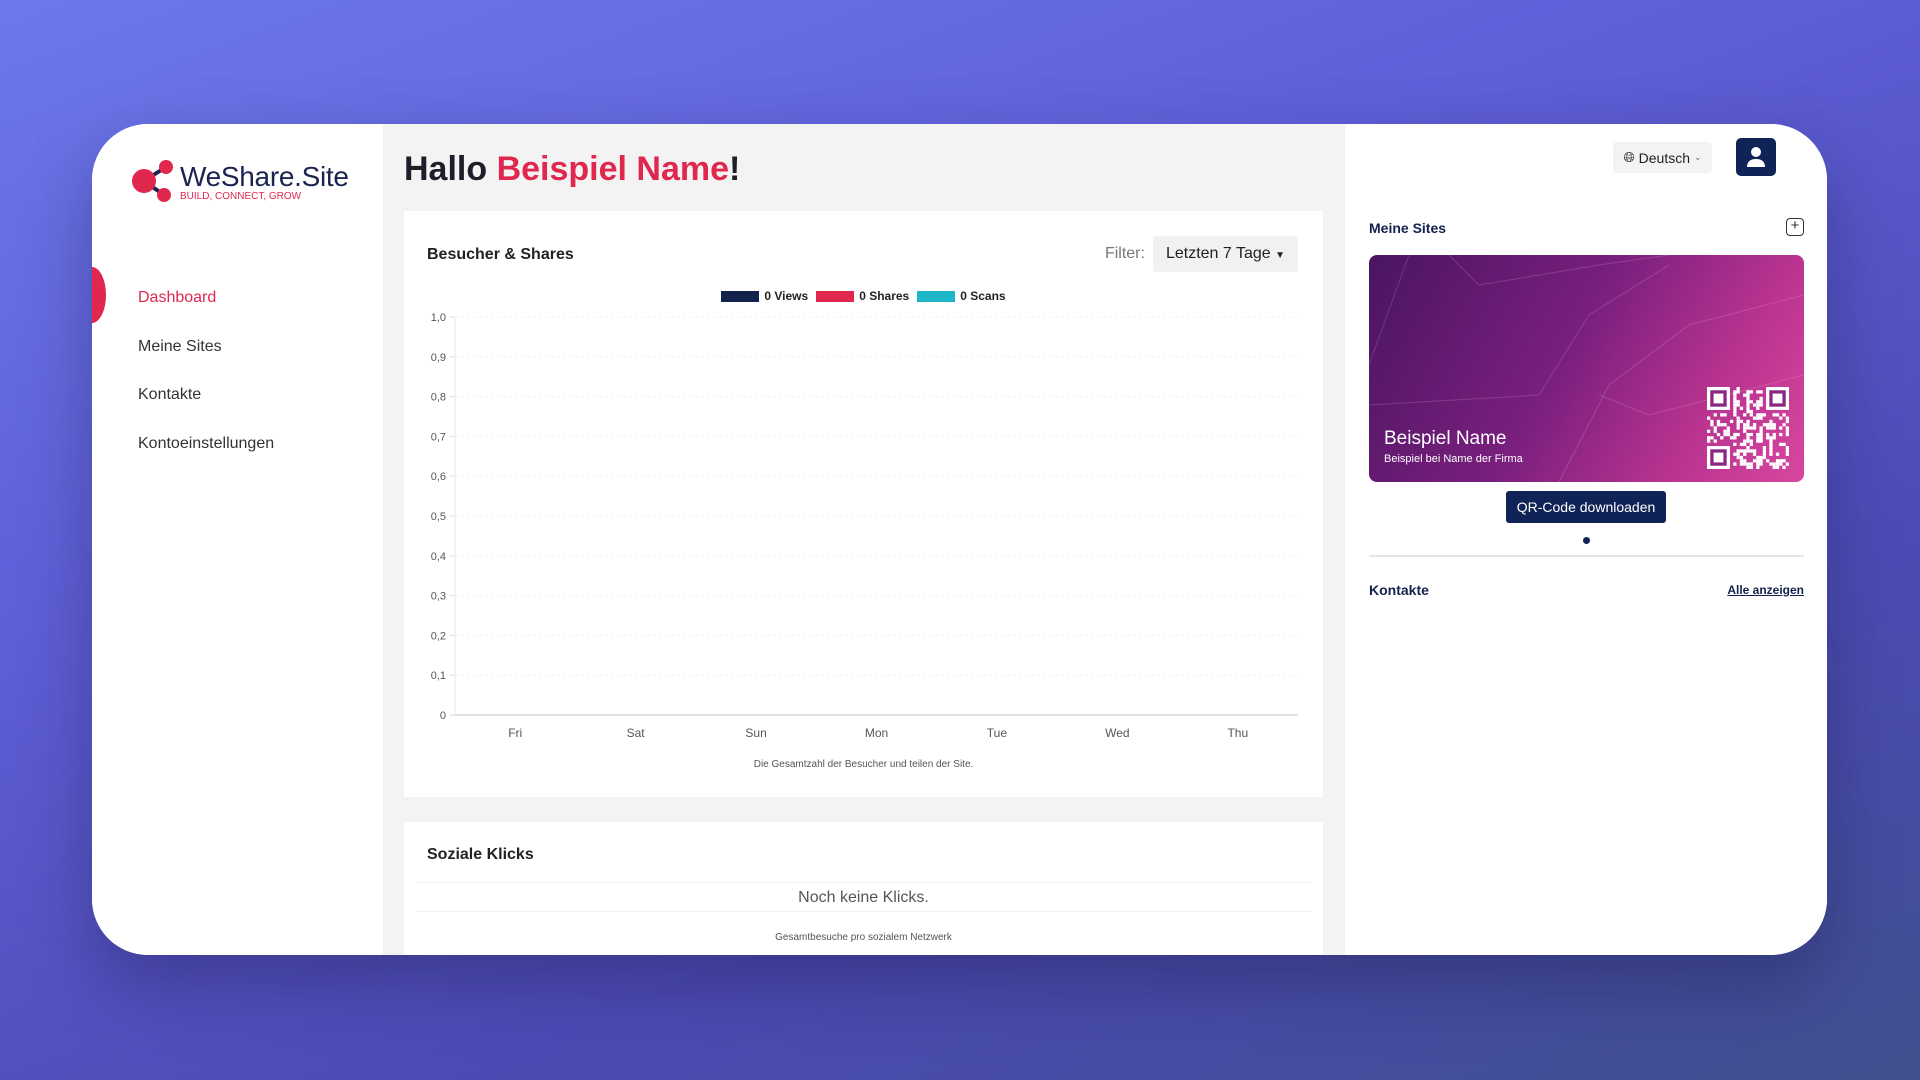 The width and height of the screenshot is (1920, 1080). I want to click on chart-legend: 0 Views 0 Shares 0 Scans, so click(863, 296).